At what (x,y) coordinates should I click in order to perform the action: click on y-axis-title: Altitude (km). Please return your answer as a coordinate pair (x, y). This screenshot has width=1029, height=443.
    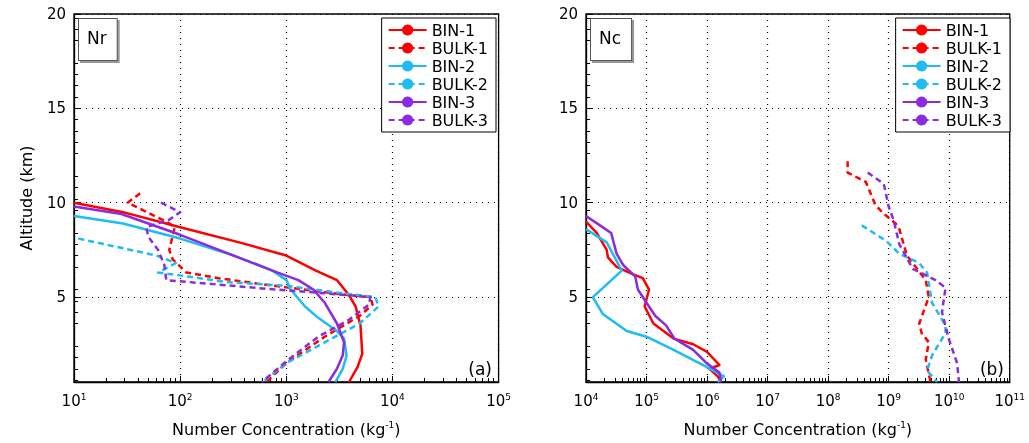
    Looking at the image, I should click on (26, 198).